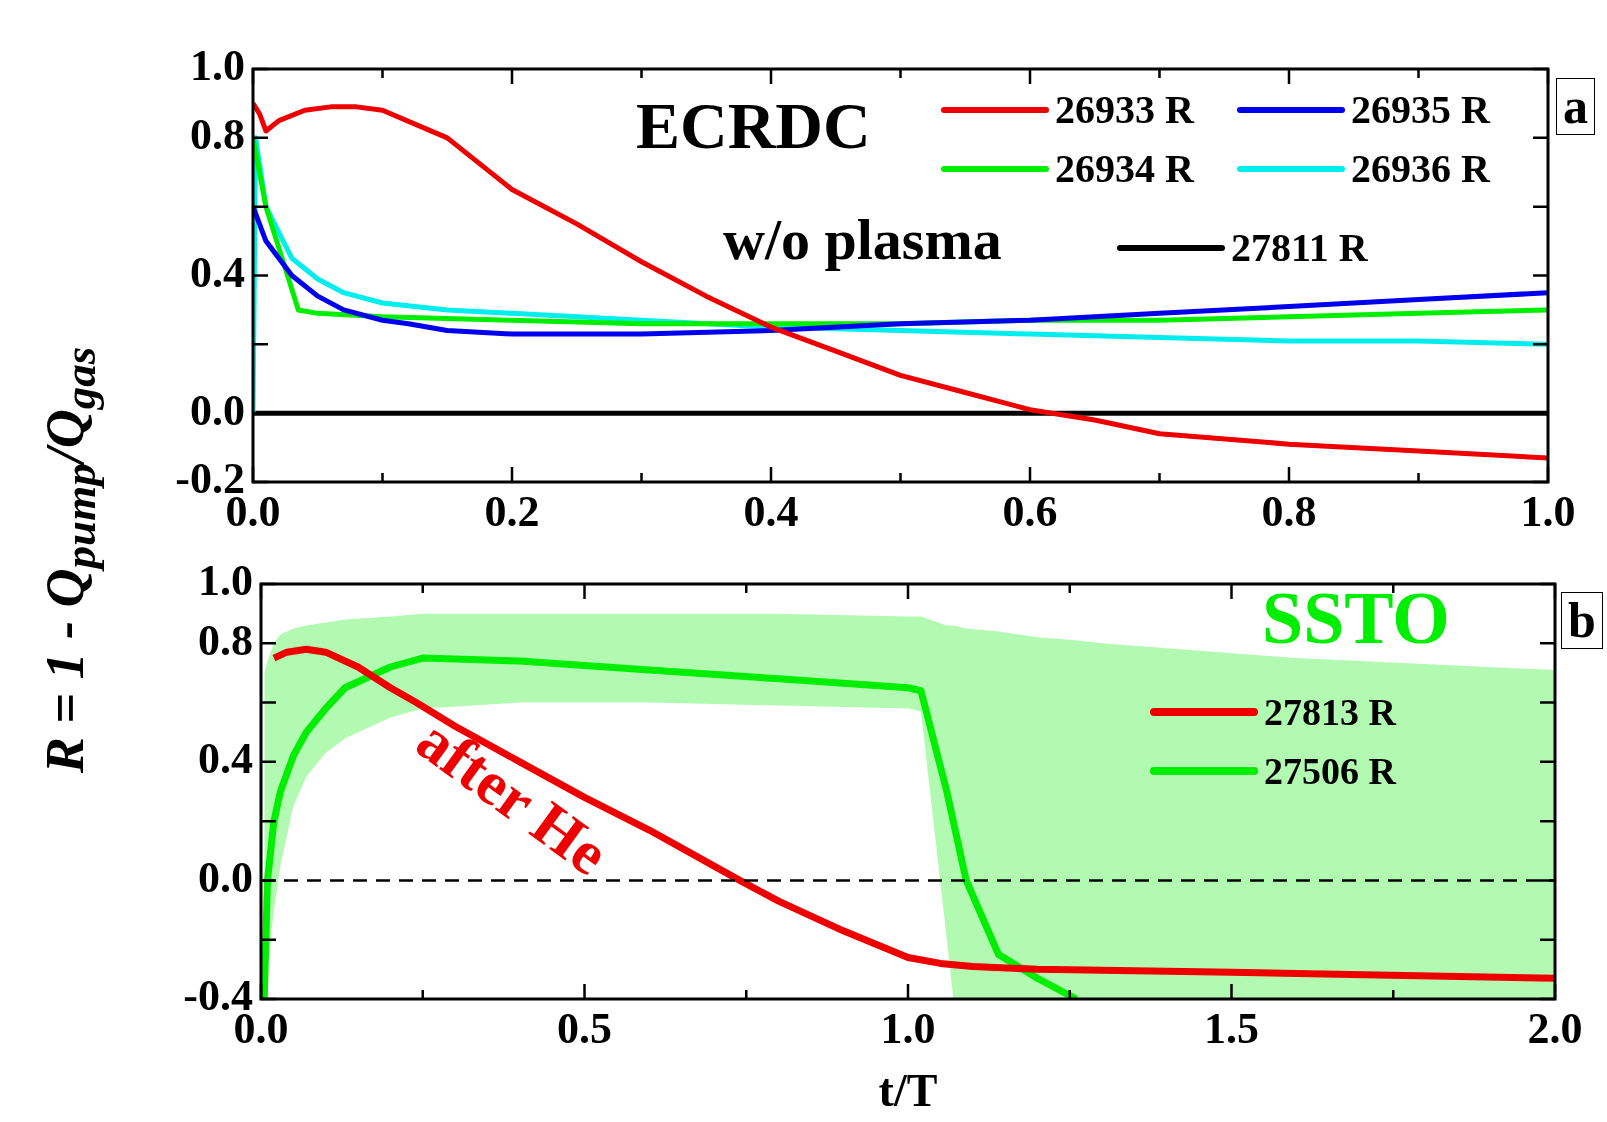  Describe the element at coordinates (1420, 109) in the screenshot. I see `legend-label: 26935 R` at that location.